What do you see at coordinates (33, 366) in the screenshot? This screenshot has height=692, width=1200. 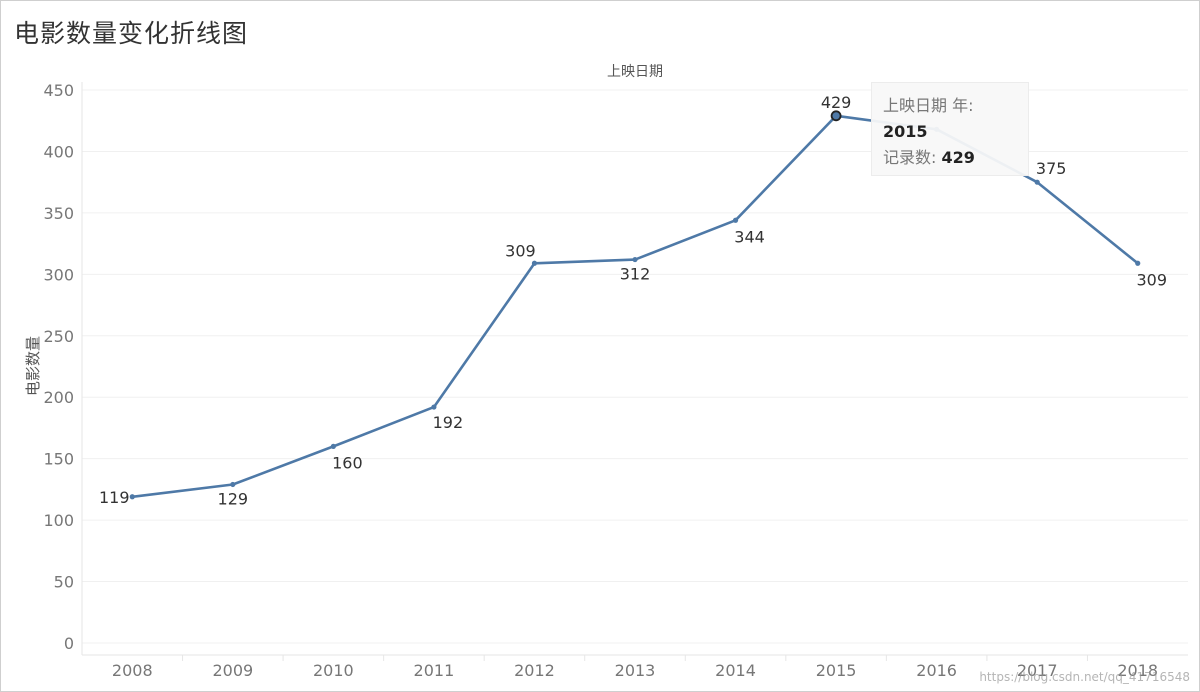 I see `y-axis-title: 电影数量` at bounding box center [33, 366].